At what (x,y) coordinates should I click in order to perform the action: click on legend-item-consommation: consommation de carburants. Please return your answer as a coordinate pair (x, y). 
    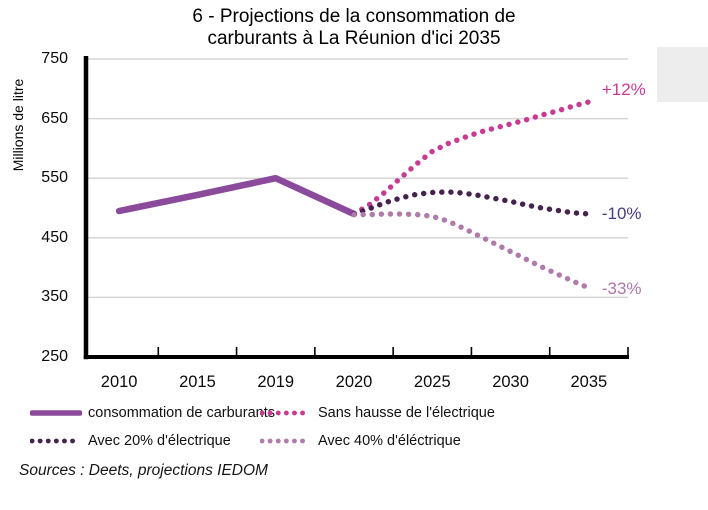
    Looking at the image, I should click on (152, 413).